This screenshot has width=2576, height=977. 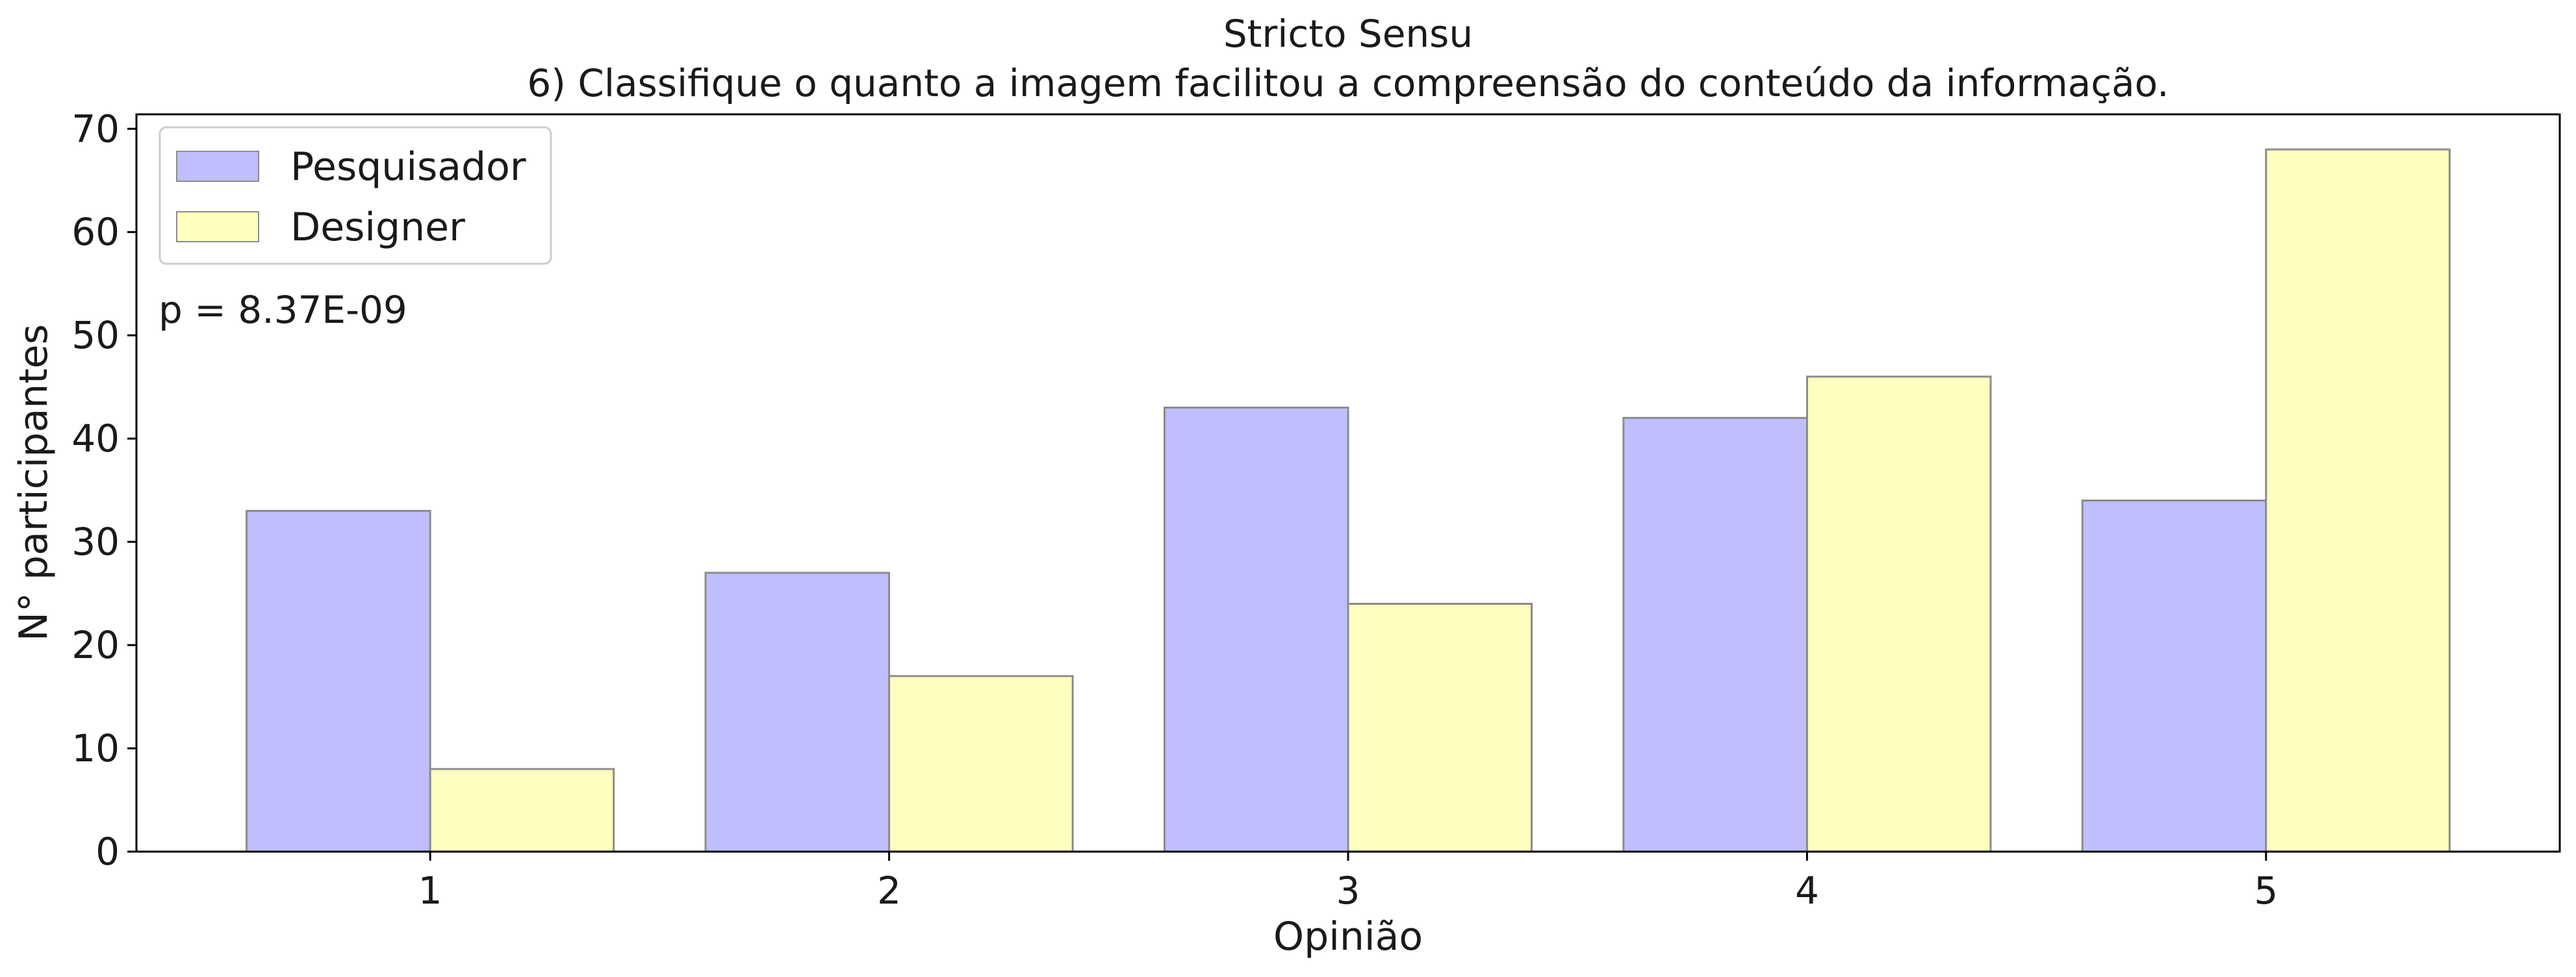 I want to click on y-tick-label: 70, so click(x=95, y=129).